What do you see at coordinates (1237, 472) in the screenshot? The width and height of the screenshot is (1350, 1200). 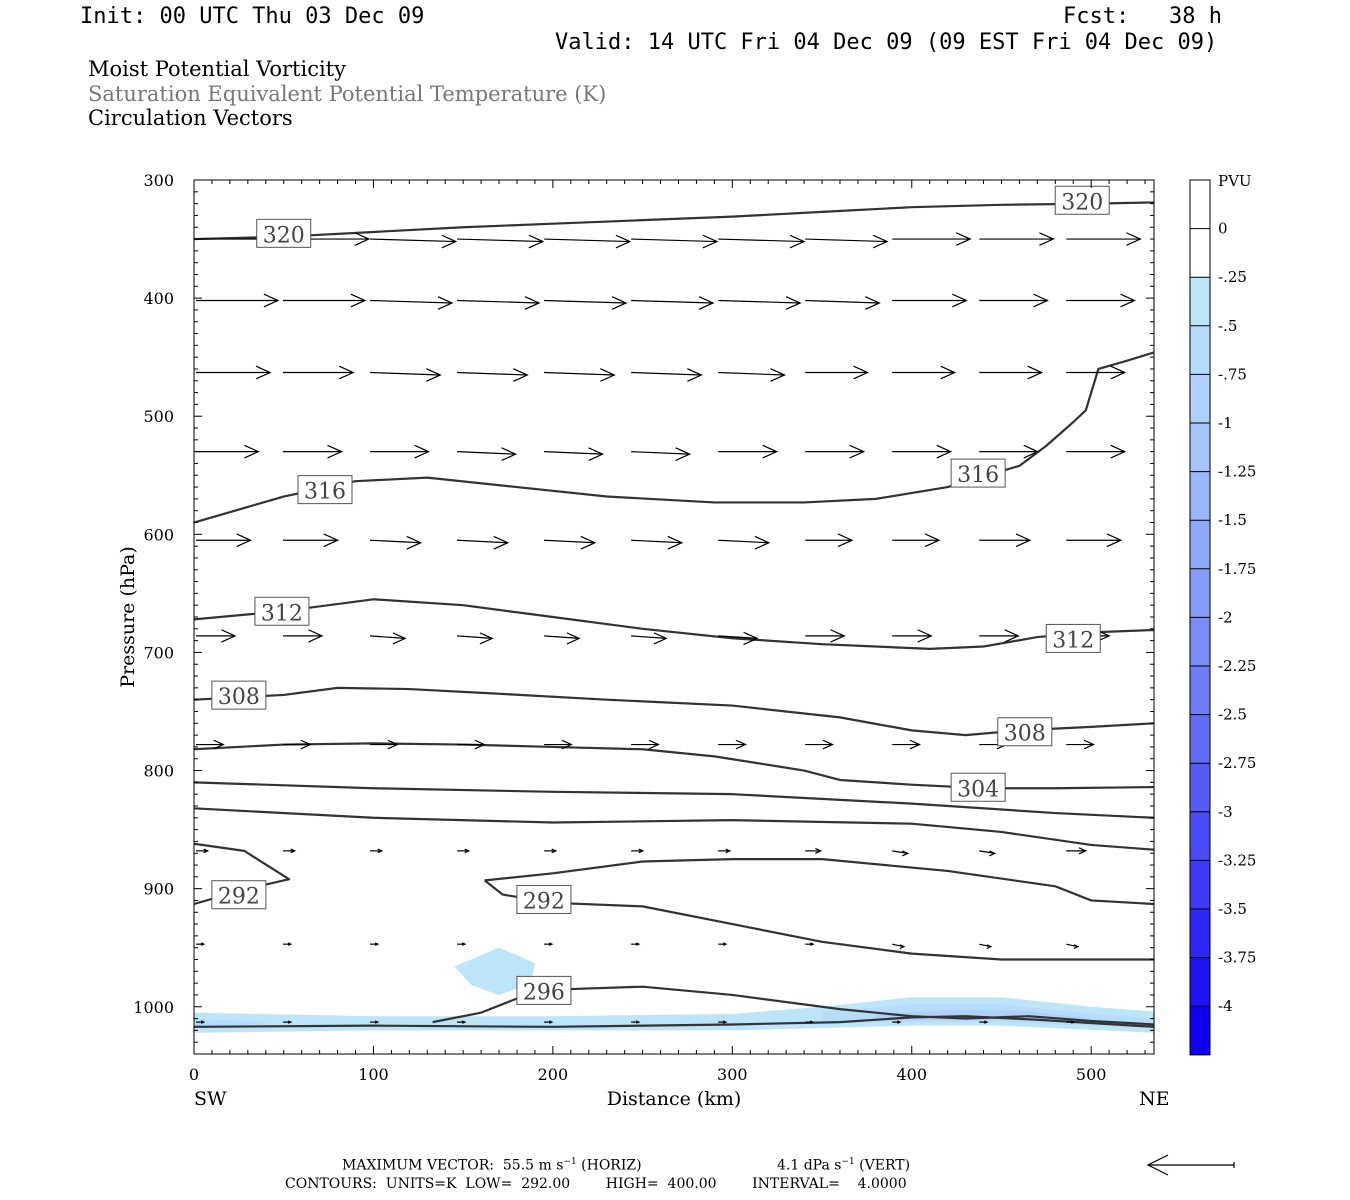 I see `colorbar-label-5: -1.25` at bounding box center [1237, 472].